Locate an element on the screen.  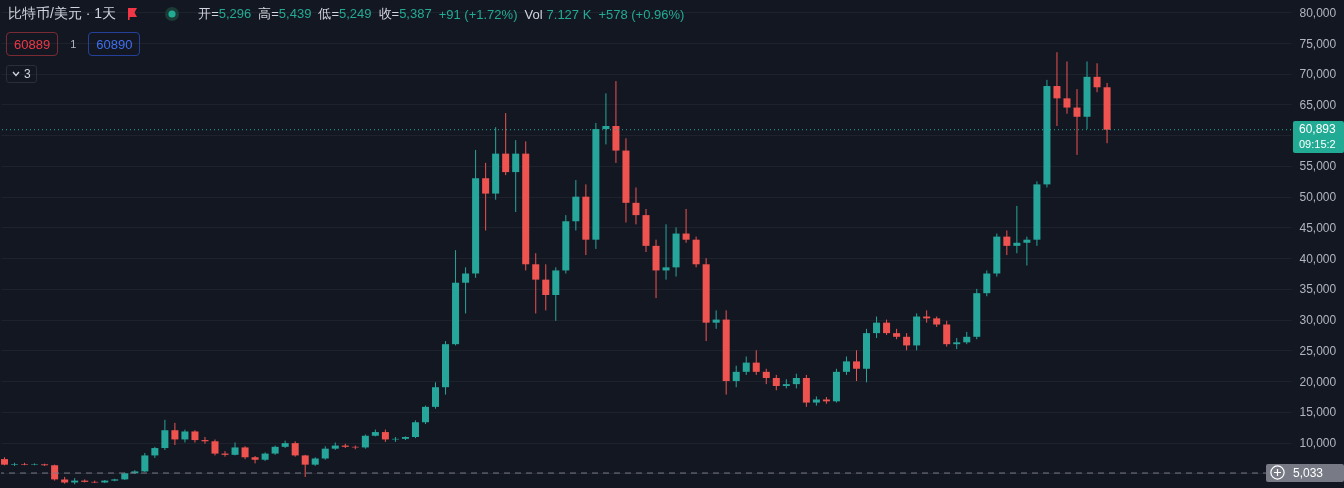
y-tick-label: 45,000 is located at coordinates (1318, 227).